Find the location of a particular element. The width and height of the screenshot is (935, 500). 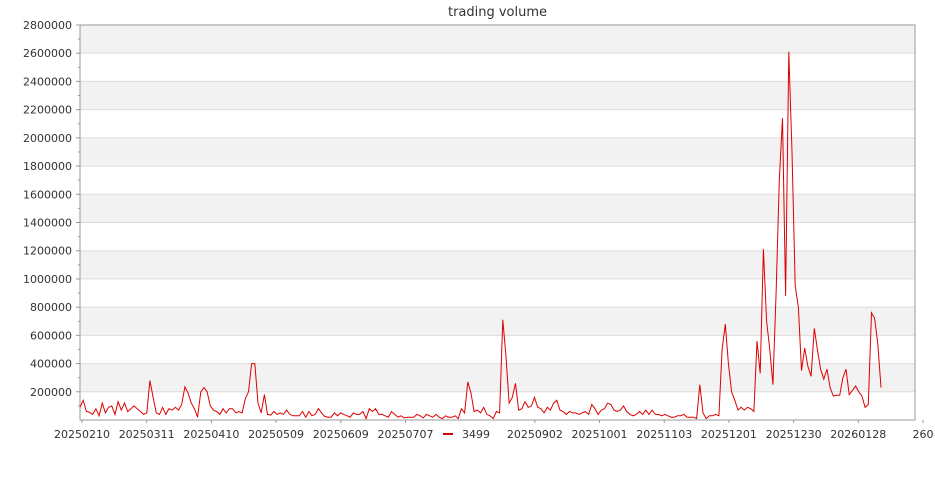

y-tick-label: 600000 is located at coordinates (51, 335).